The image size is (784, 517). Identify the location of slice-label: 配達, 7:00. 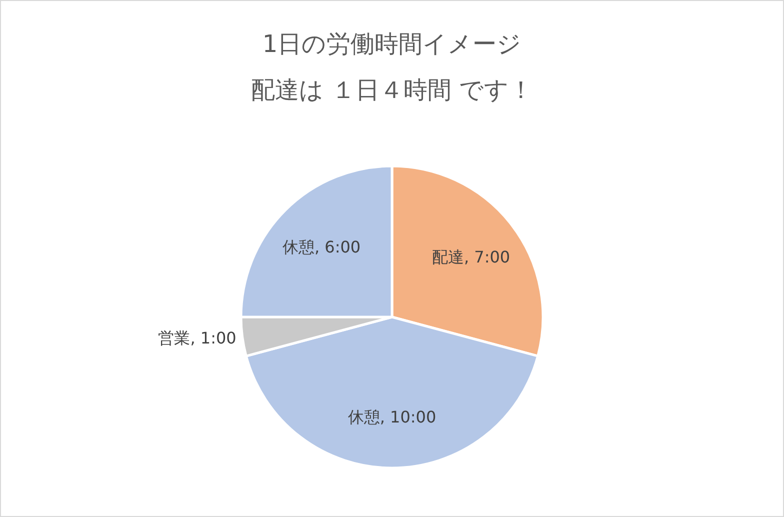
(471, 256).